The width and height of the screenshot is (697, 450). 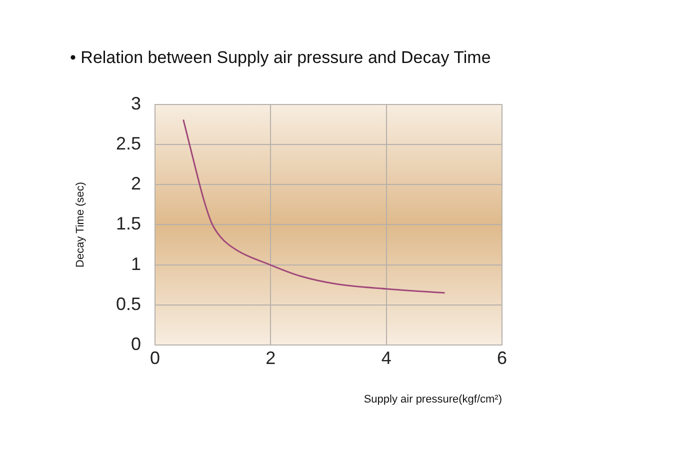 What do you see at coordinates (314, 206) in the screenshot?
I see `line-series` at bounding box center [314, 206].